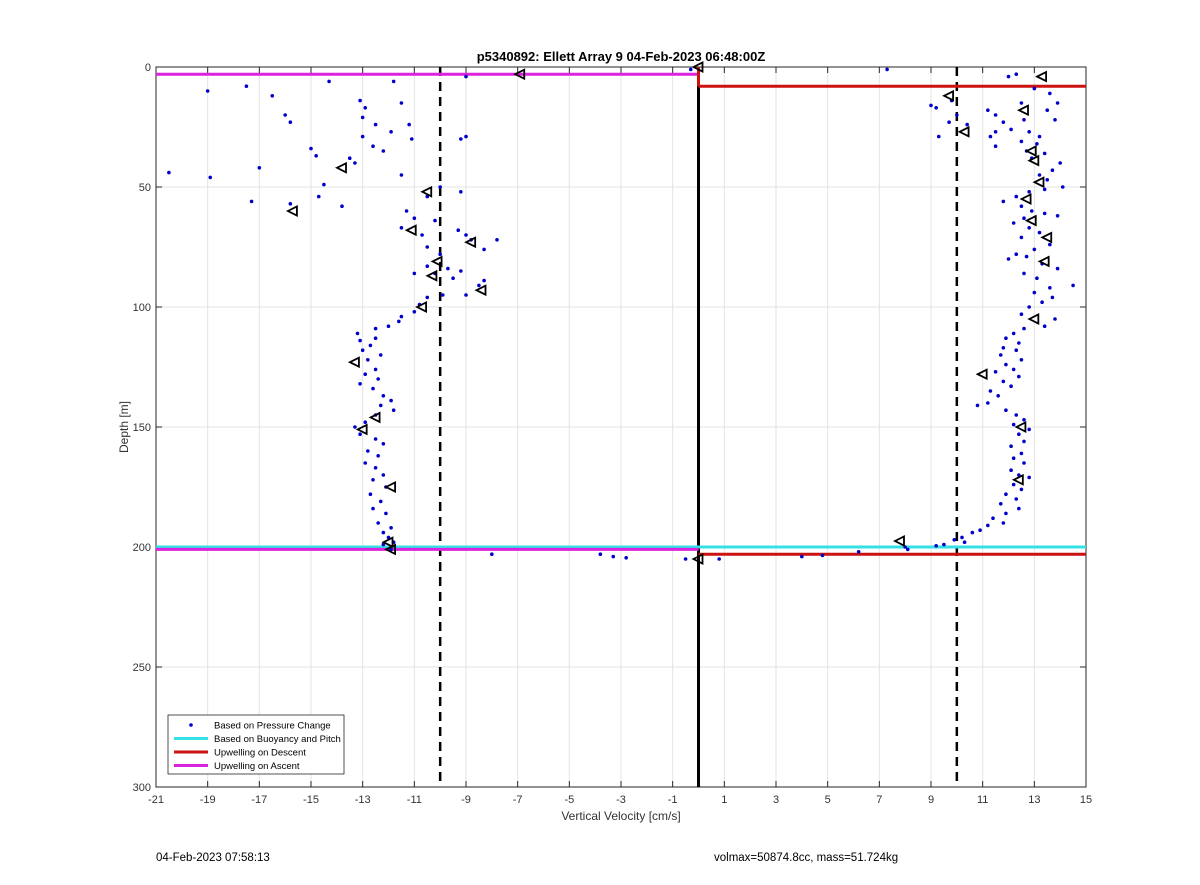 This screenshot has height=885, width=1200. Describe the element at coordinates (673, 800) in the screenshot. I see `x-tick-label: -1` at that location.